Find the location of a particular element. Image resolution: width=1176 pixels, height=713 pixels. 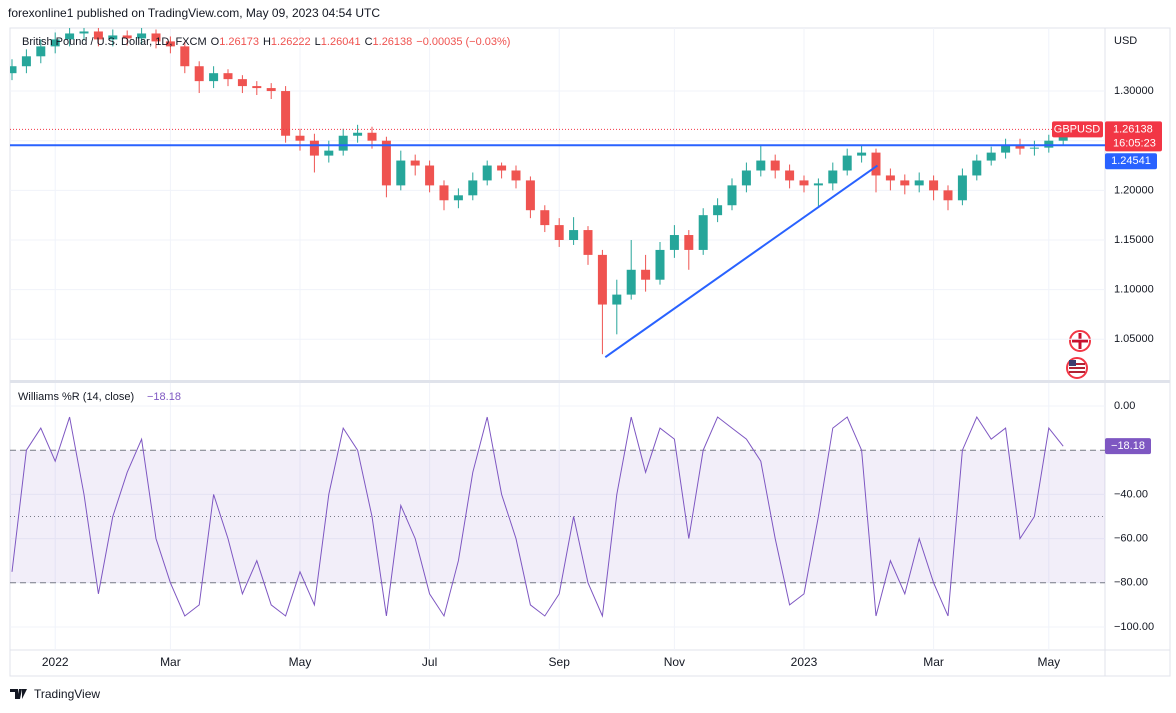

flags is located at coordinates (1078, 354).